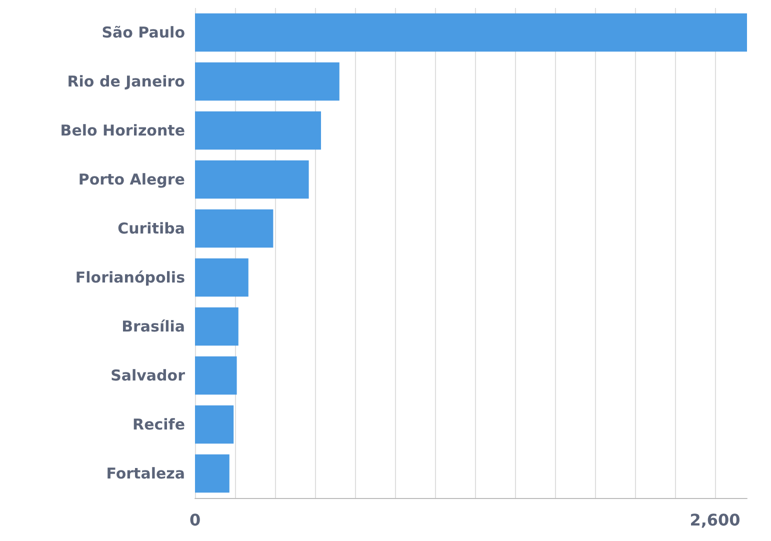  I want to click on y-tick-label: Porto Alegre, so click(131, 179).